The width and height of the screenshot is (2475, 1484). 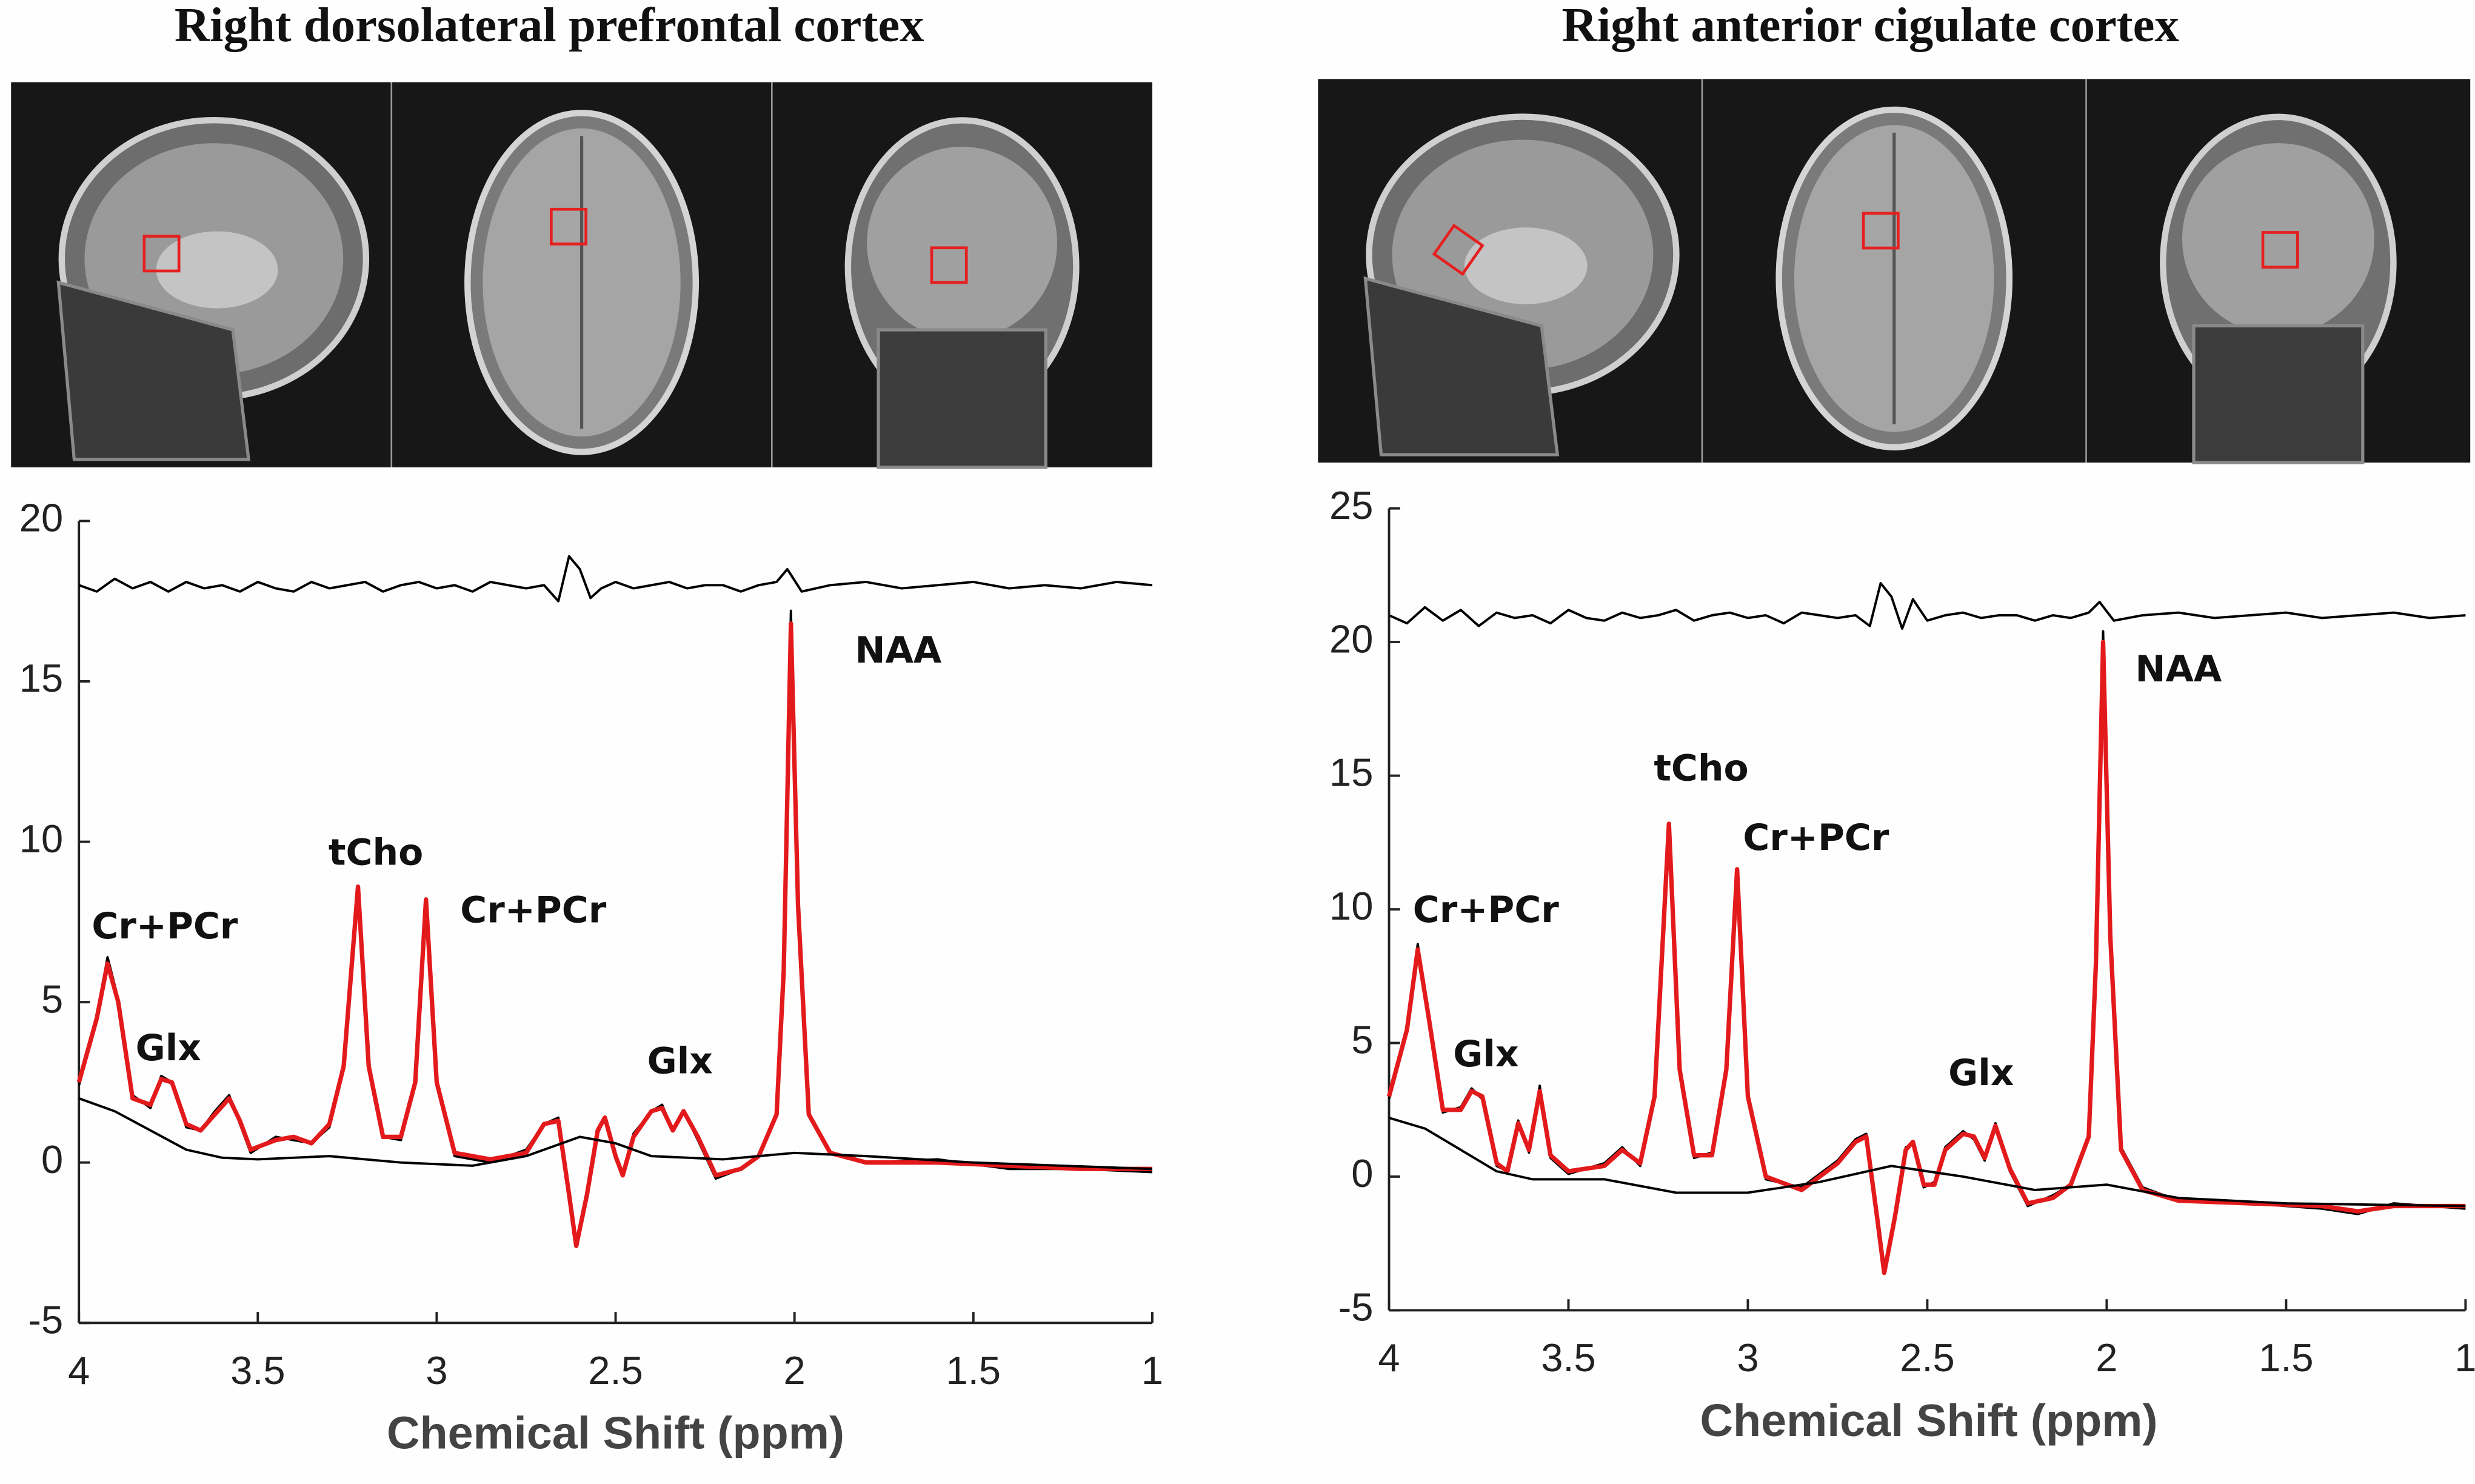 What do you see at coordinates (1870, 26) in the screenshot?
I see `chart-title: Right anterior cigulate cortex` at bounding box center [1870, 26].